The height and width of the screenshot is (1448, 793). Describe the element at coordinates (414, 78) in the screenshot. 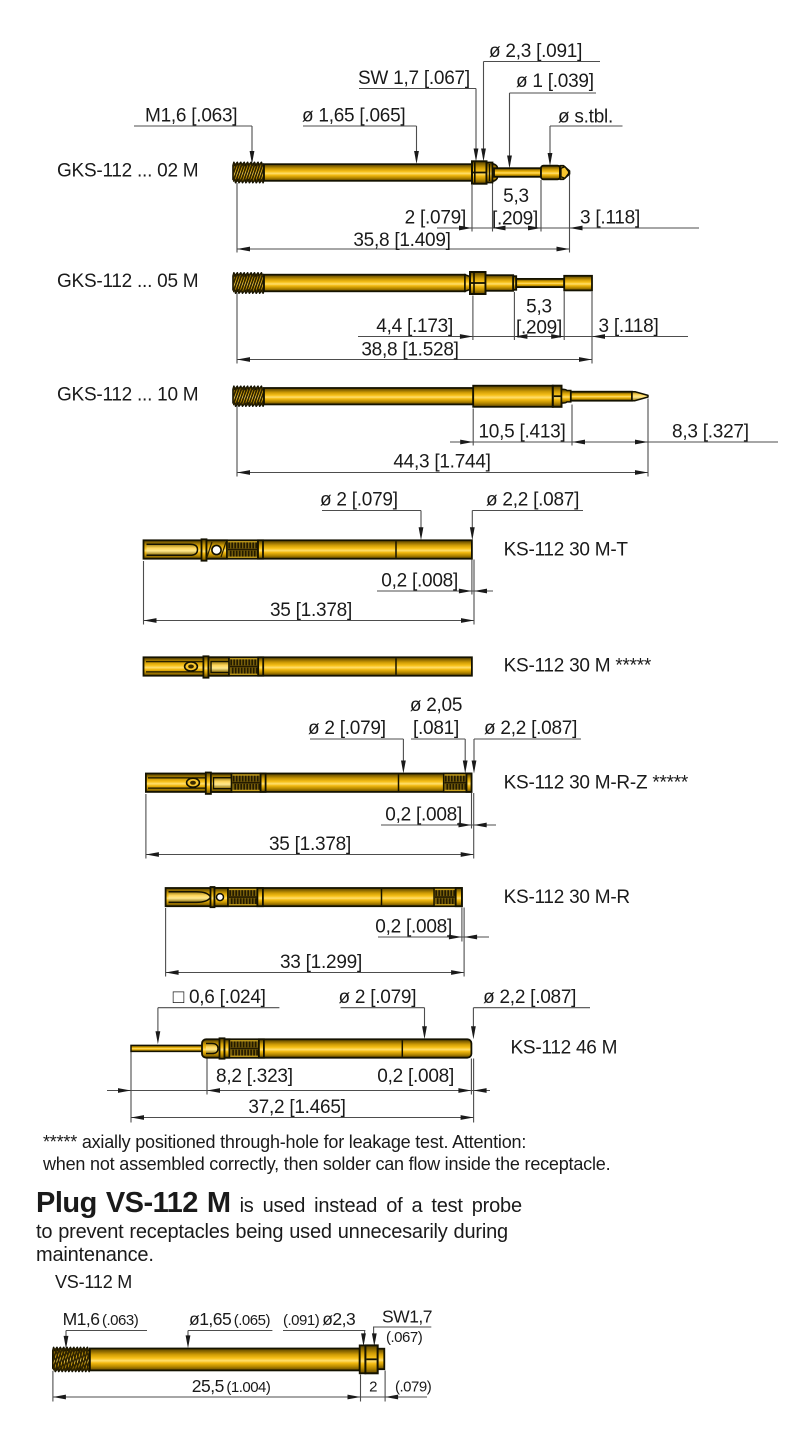

I see `svg-text: SW 1,7 [.067]` at that location.